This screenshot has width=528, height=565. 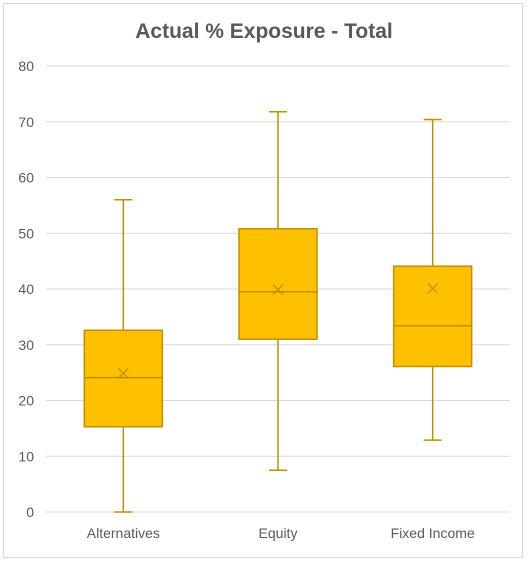 I want to click on y-tick-label: 30, so click(x=26, y=345).